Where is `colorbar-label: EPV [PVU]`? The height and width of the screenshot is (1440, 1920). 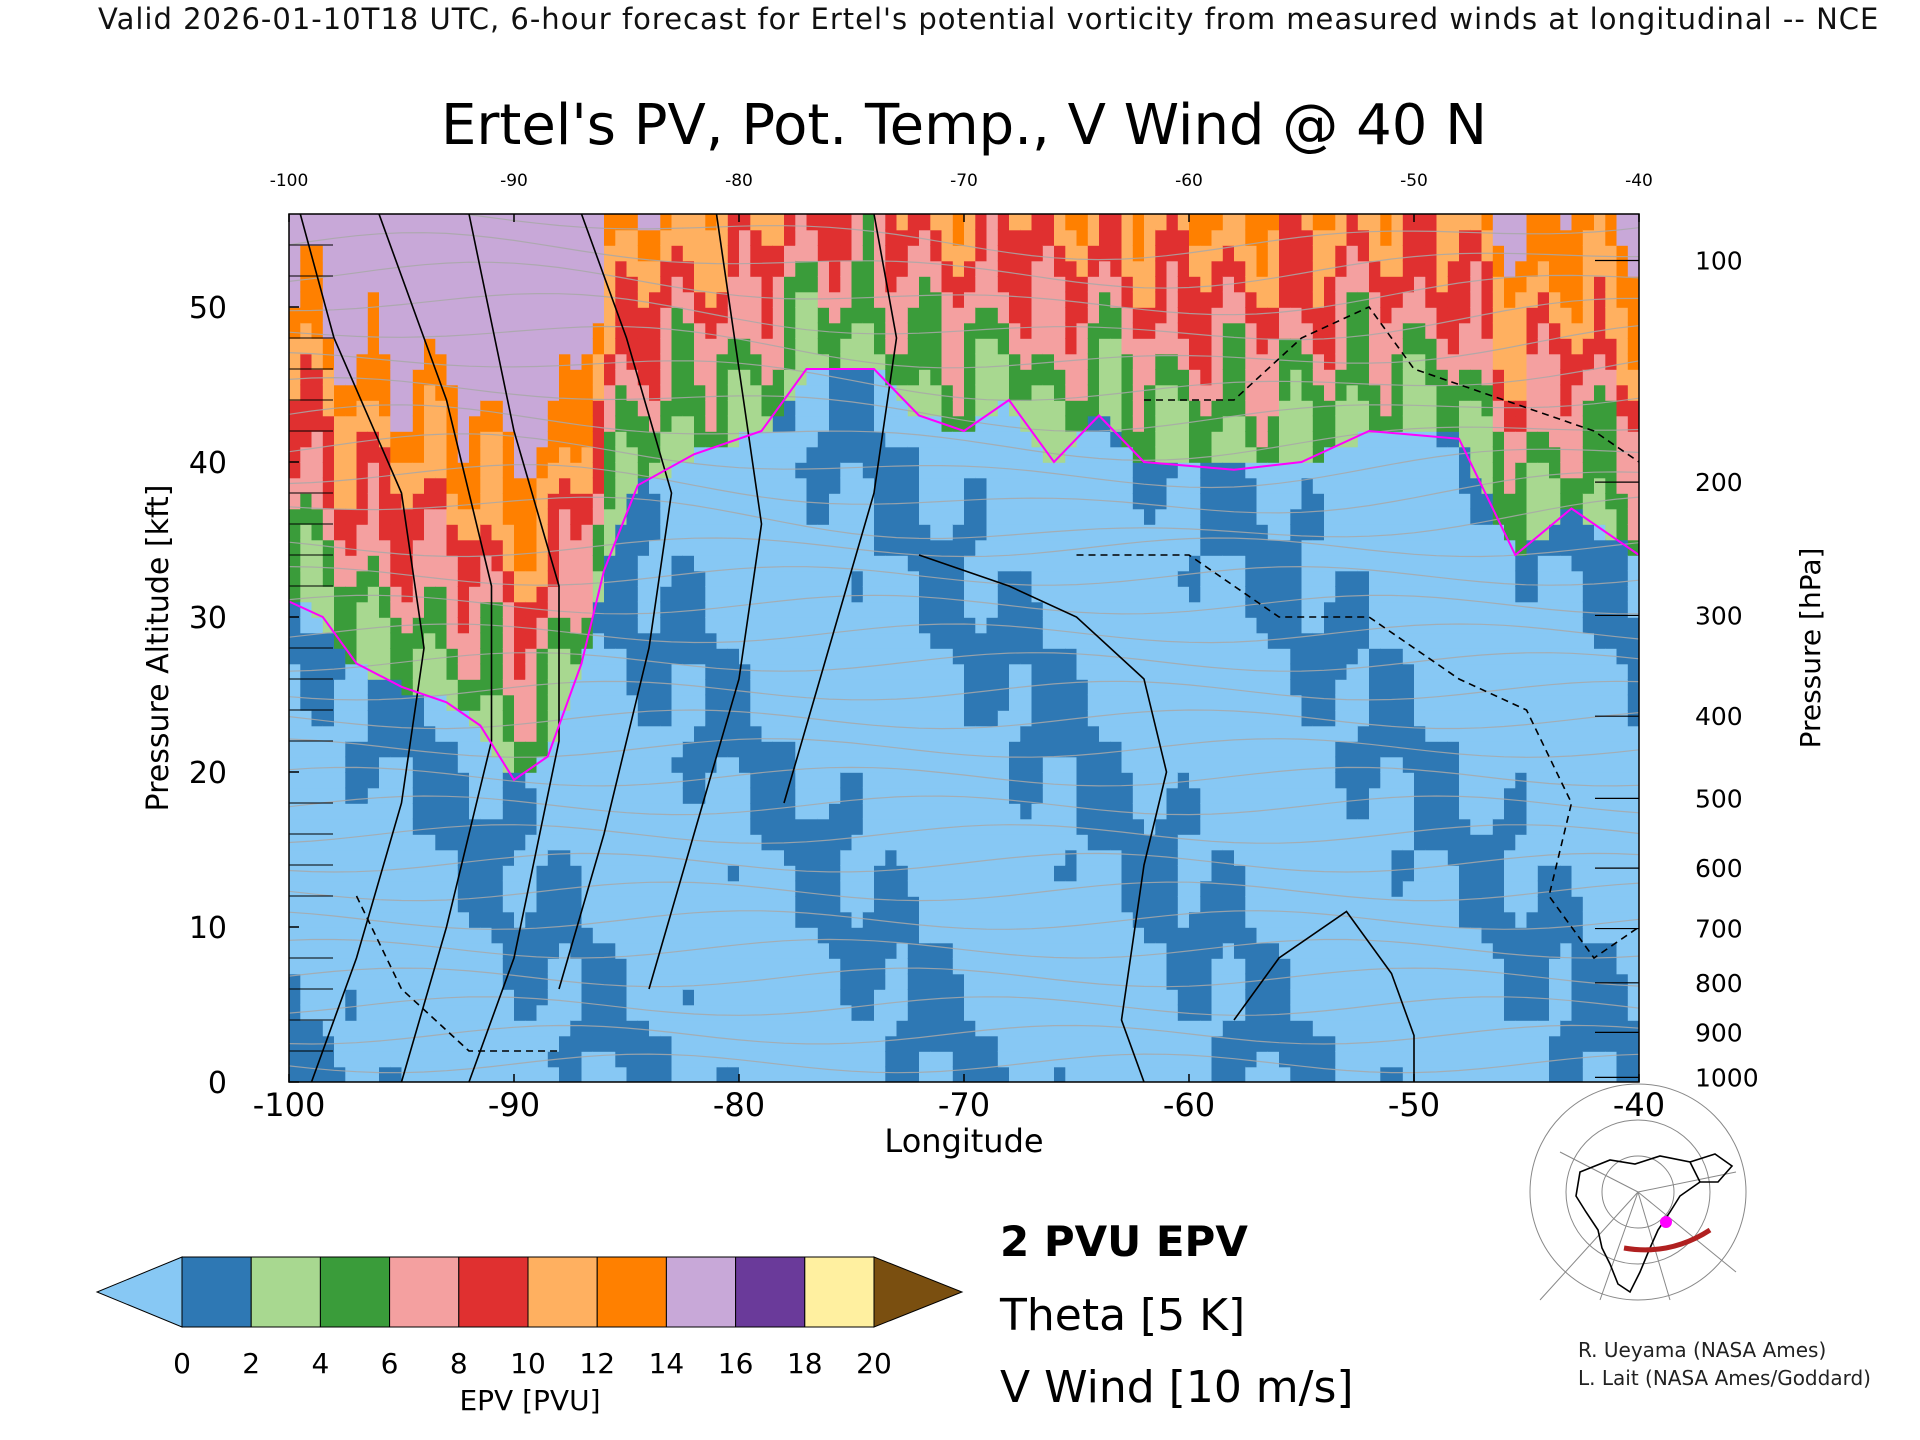 colorbar-label: EPV [PVU] is located at coordinates (529, 1400).